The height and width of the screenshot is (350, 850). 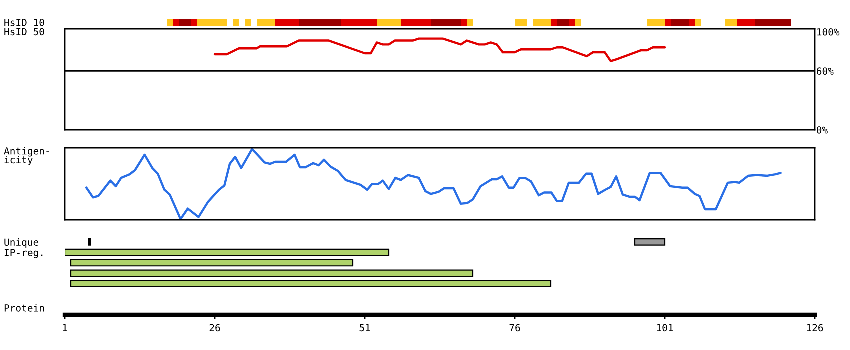 What do you see at coordinates (515, 328) in the screenshot?
I see `x-tick-label: 76` at bounding box center [515, 328].